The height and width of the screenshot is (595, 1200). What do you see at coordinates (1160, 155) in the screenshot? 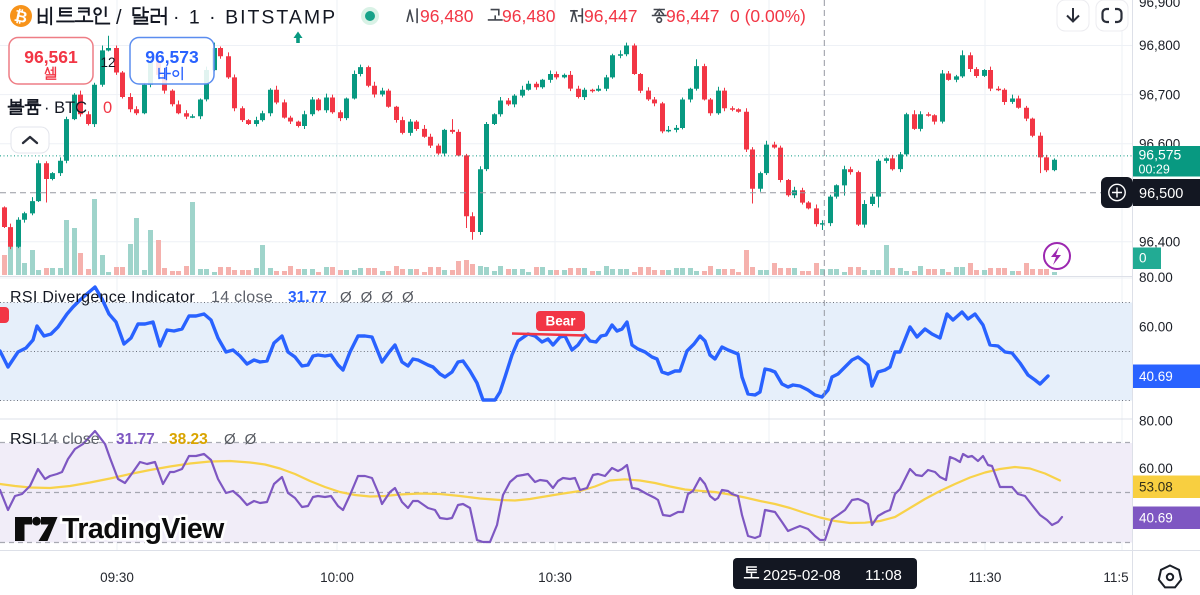
I see `svg-text: 96,575` at bounding box center [1160, 155].